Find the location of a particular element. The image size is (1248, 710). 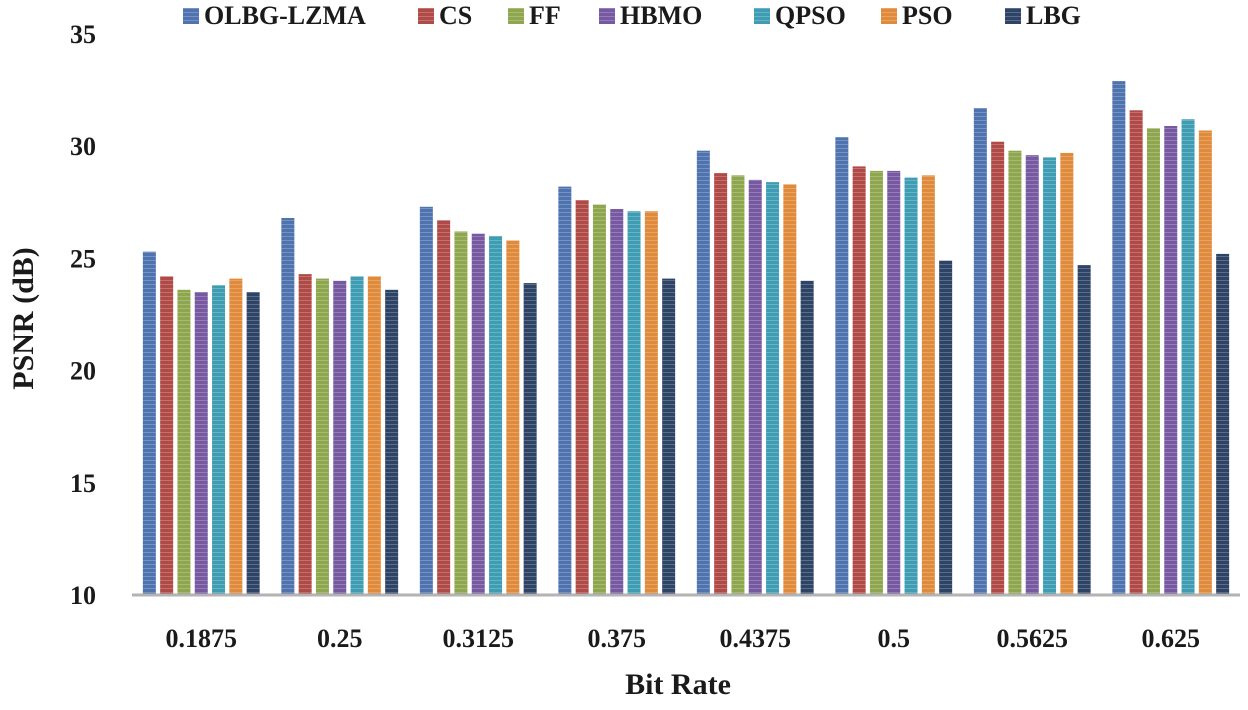

bar-cs-0.25 is located at coordinates (305, 434).